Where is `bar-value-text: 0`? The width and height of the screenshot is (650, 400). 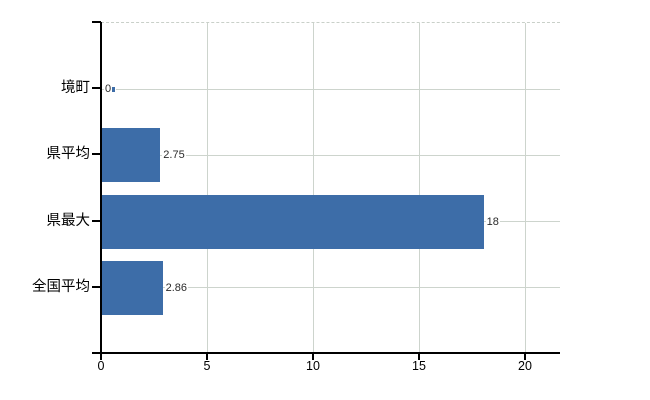
bar-value-text: 0 is located at coordinates (108, 89).